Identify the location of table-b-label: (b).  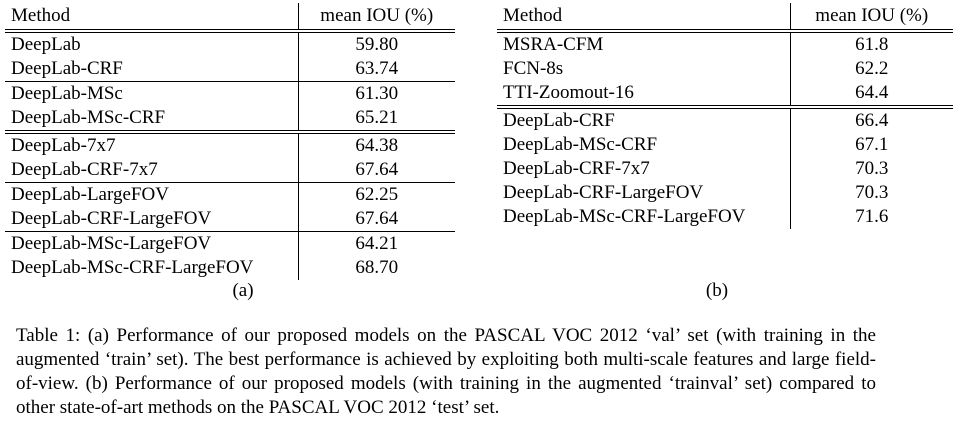
(717, 290).